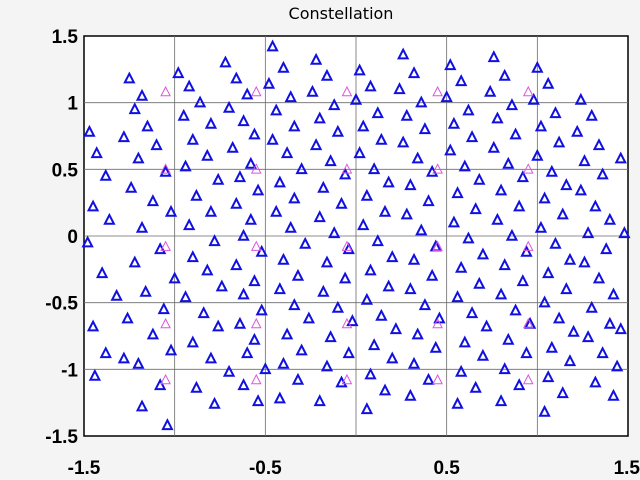 This screenshot has height=480, width=640. I want to click on x-tick-label: 1.5, so click(627, 468).